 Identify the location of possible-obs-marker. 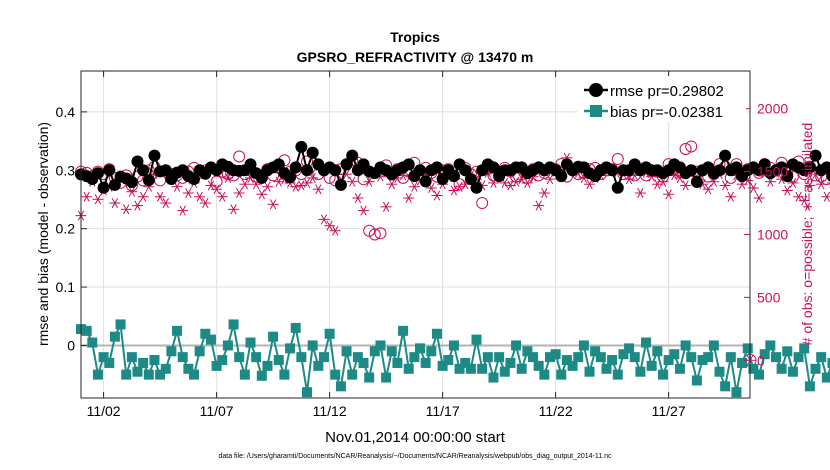
(685, 148).